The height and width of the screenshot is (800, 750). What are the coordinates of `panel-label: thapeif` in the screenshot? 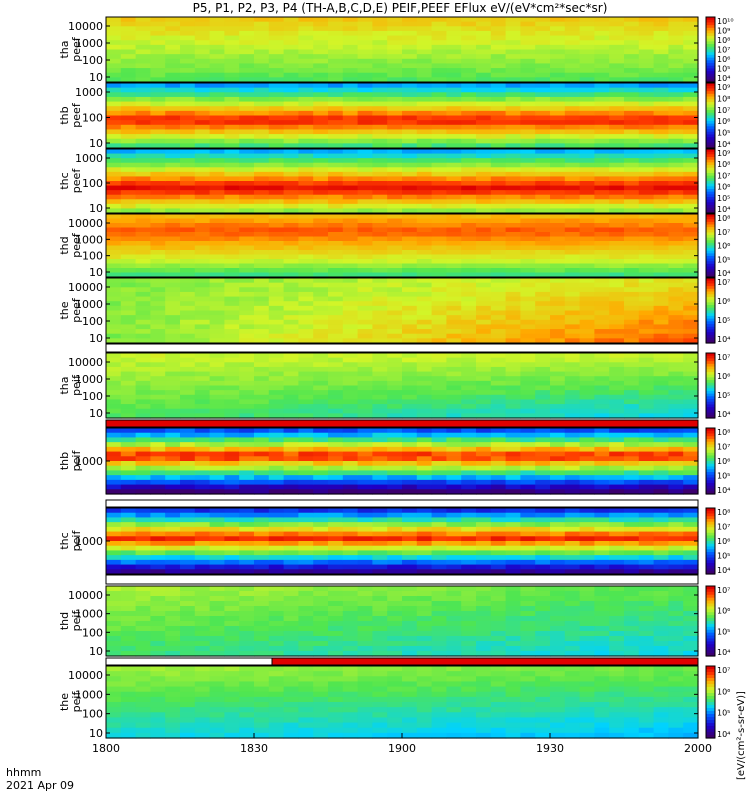 It's located at (70, 385).